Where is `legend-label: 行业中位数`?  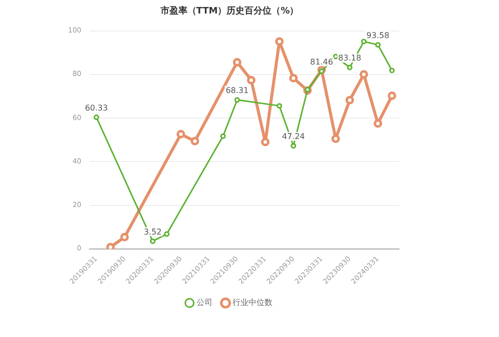
legend-label: 行业中位数 is located at coordinates (252, 303).